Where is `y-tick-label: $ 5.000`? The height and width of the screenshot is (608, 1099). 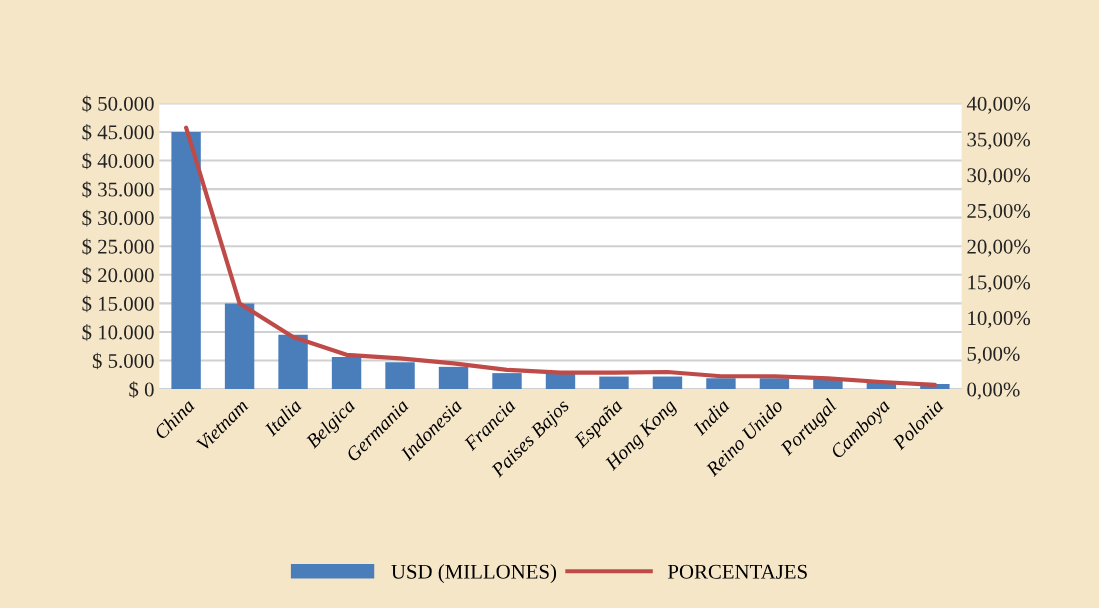 y-tick-label: $ 5.000 is located at coordinates (123, 361).